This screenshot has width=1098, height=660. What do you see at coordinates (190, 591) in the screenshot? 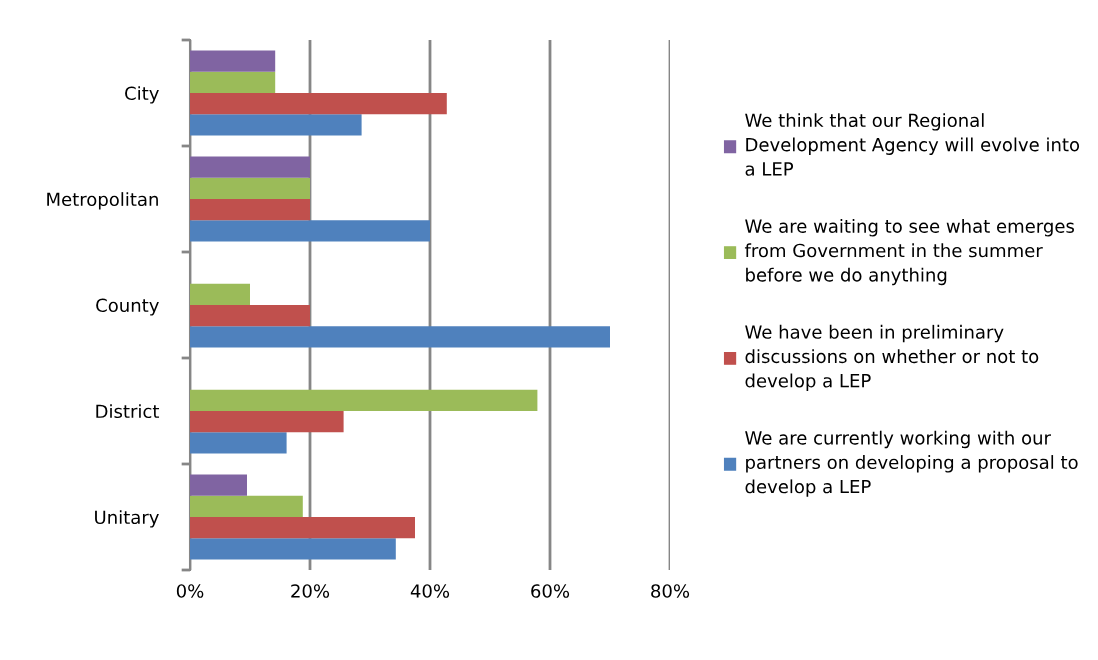
I see `x-tick-label: 0%` at bounding box center [190, 591].